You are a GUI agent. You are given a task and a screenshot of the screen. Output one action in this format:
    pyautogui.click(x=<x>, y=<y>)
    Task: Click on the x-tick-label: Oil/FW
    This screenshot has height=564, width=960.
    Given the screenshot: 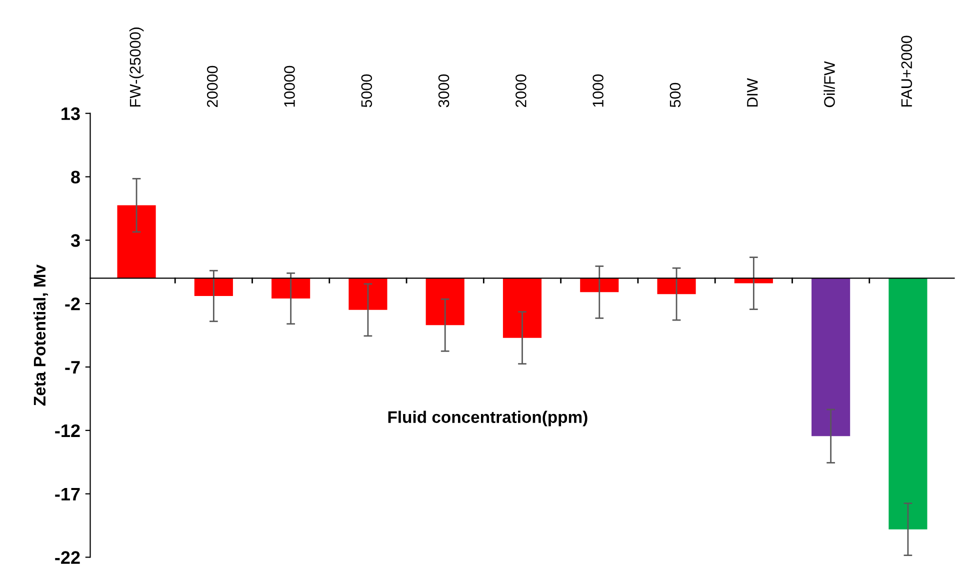 What is the action you would take?
    pyautogui.click(x=829, y=84)
    